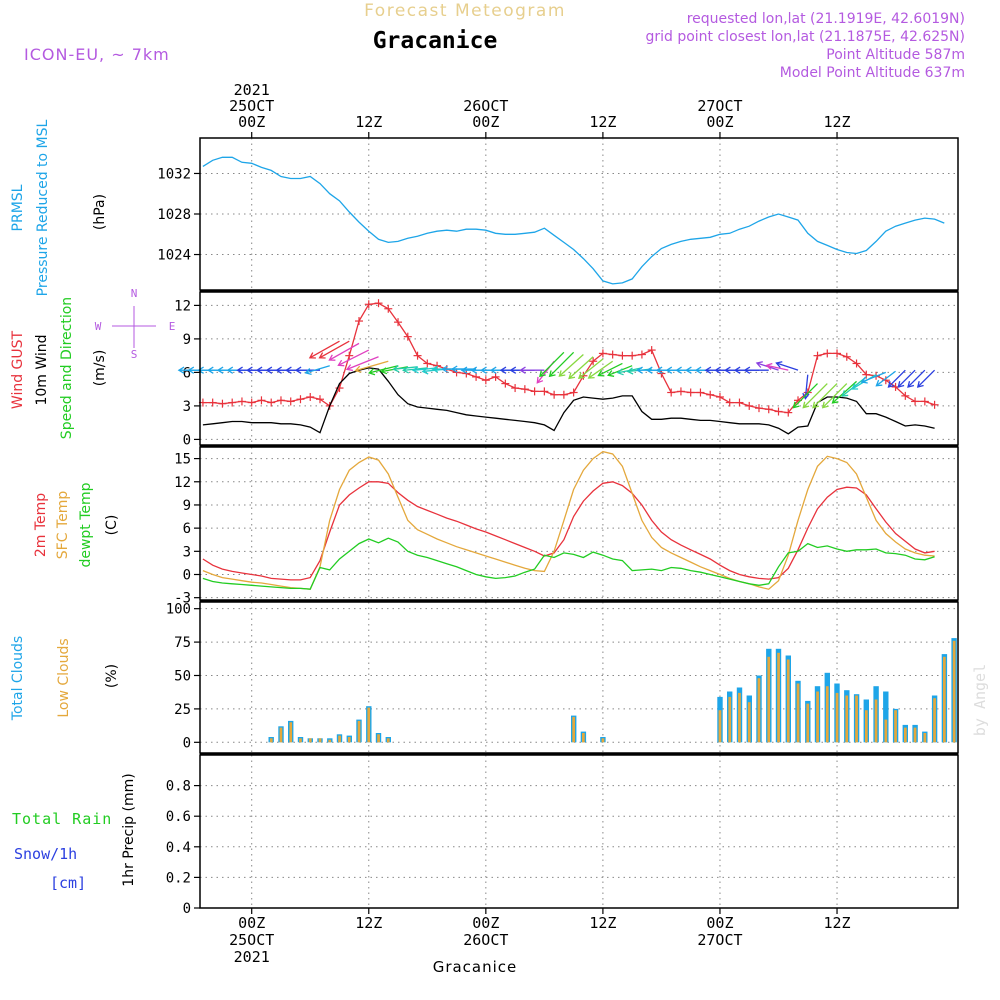 The image size is (1000, 1000). I want to click on meteogram-title: Forecast Meteogram, so click(465, 11).